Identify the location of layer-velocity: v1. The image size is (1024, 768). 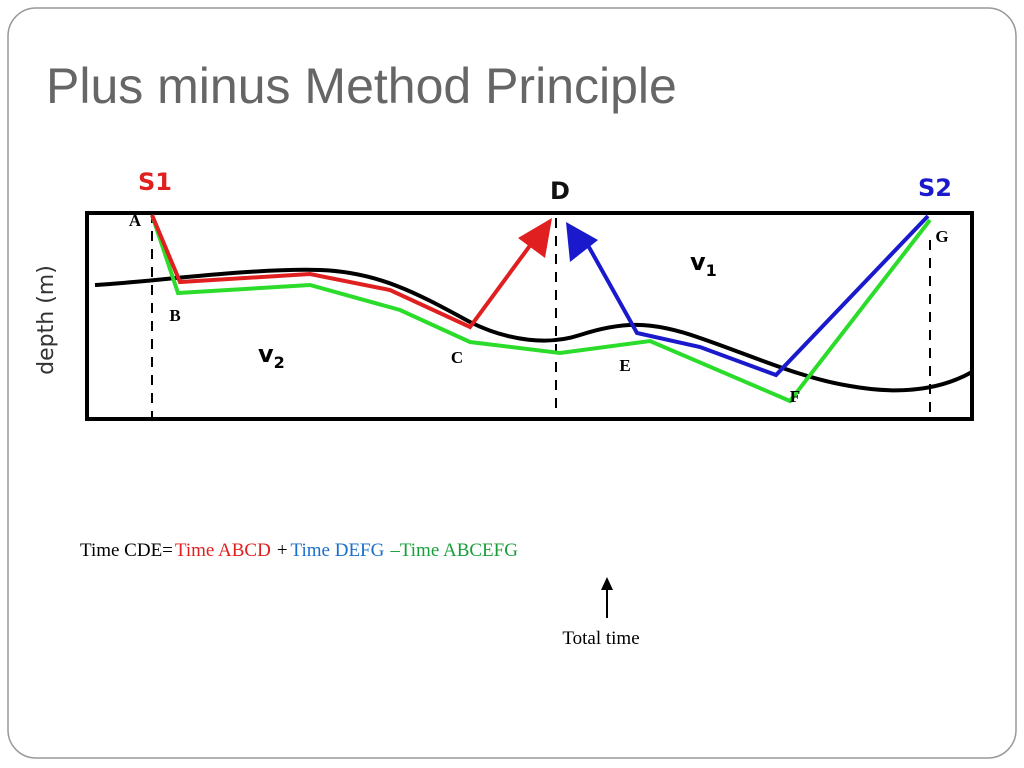
(703, 264).